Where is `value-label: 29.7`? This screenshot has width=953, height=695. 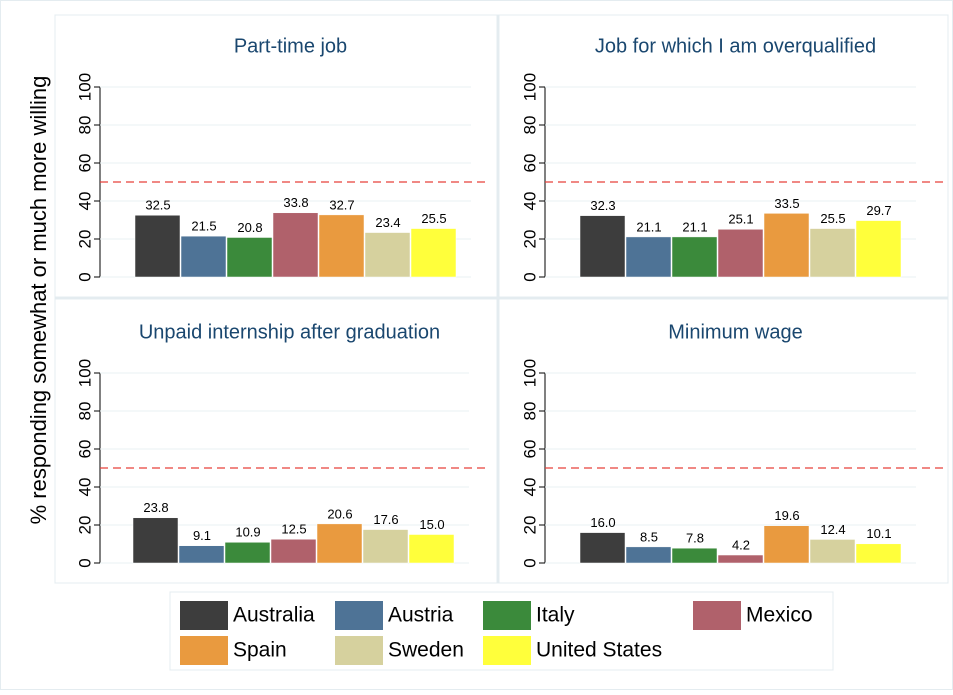 value-label: 29.7 is located at coordinates (878, 210).